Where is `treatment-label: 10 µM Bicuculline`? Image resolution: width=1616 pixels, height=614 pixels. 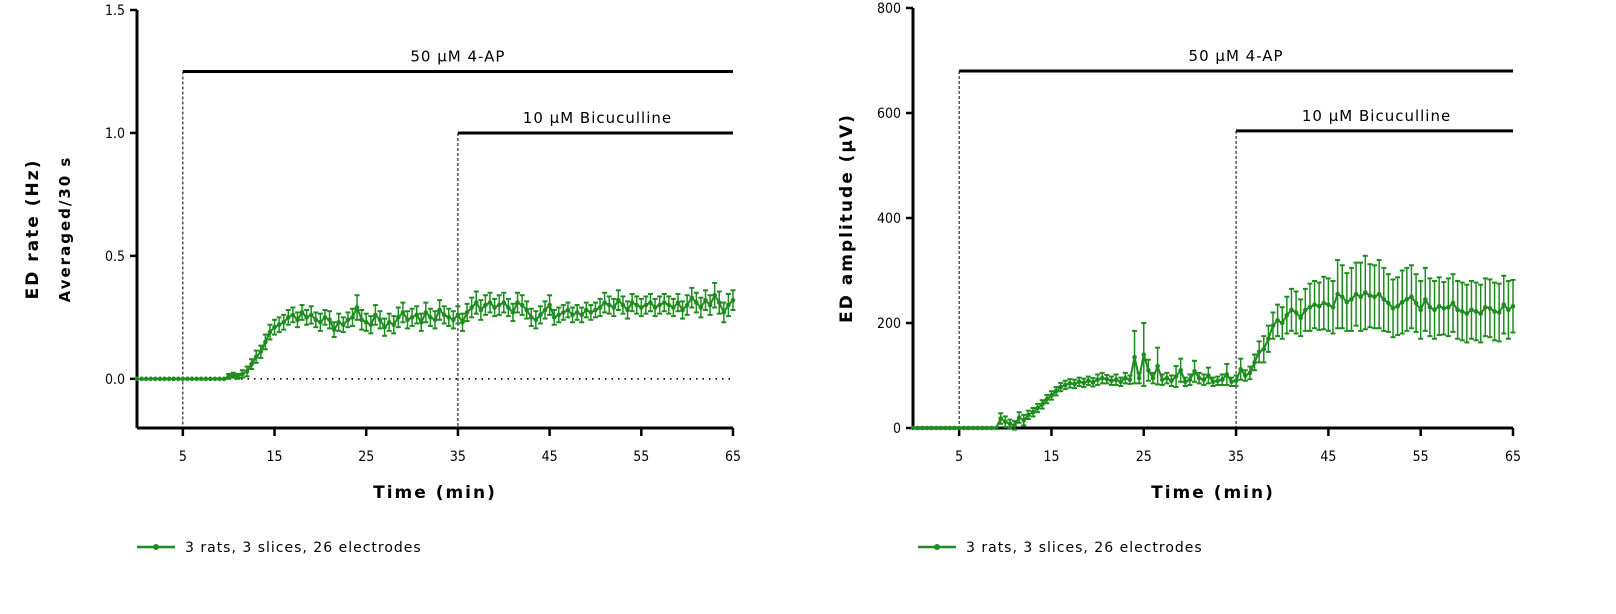
treatment-label: 10 µM Bicuculline is located at coordinates (1376, 116).